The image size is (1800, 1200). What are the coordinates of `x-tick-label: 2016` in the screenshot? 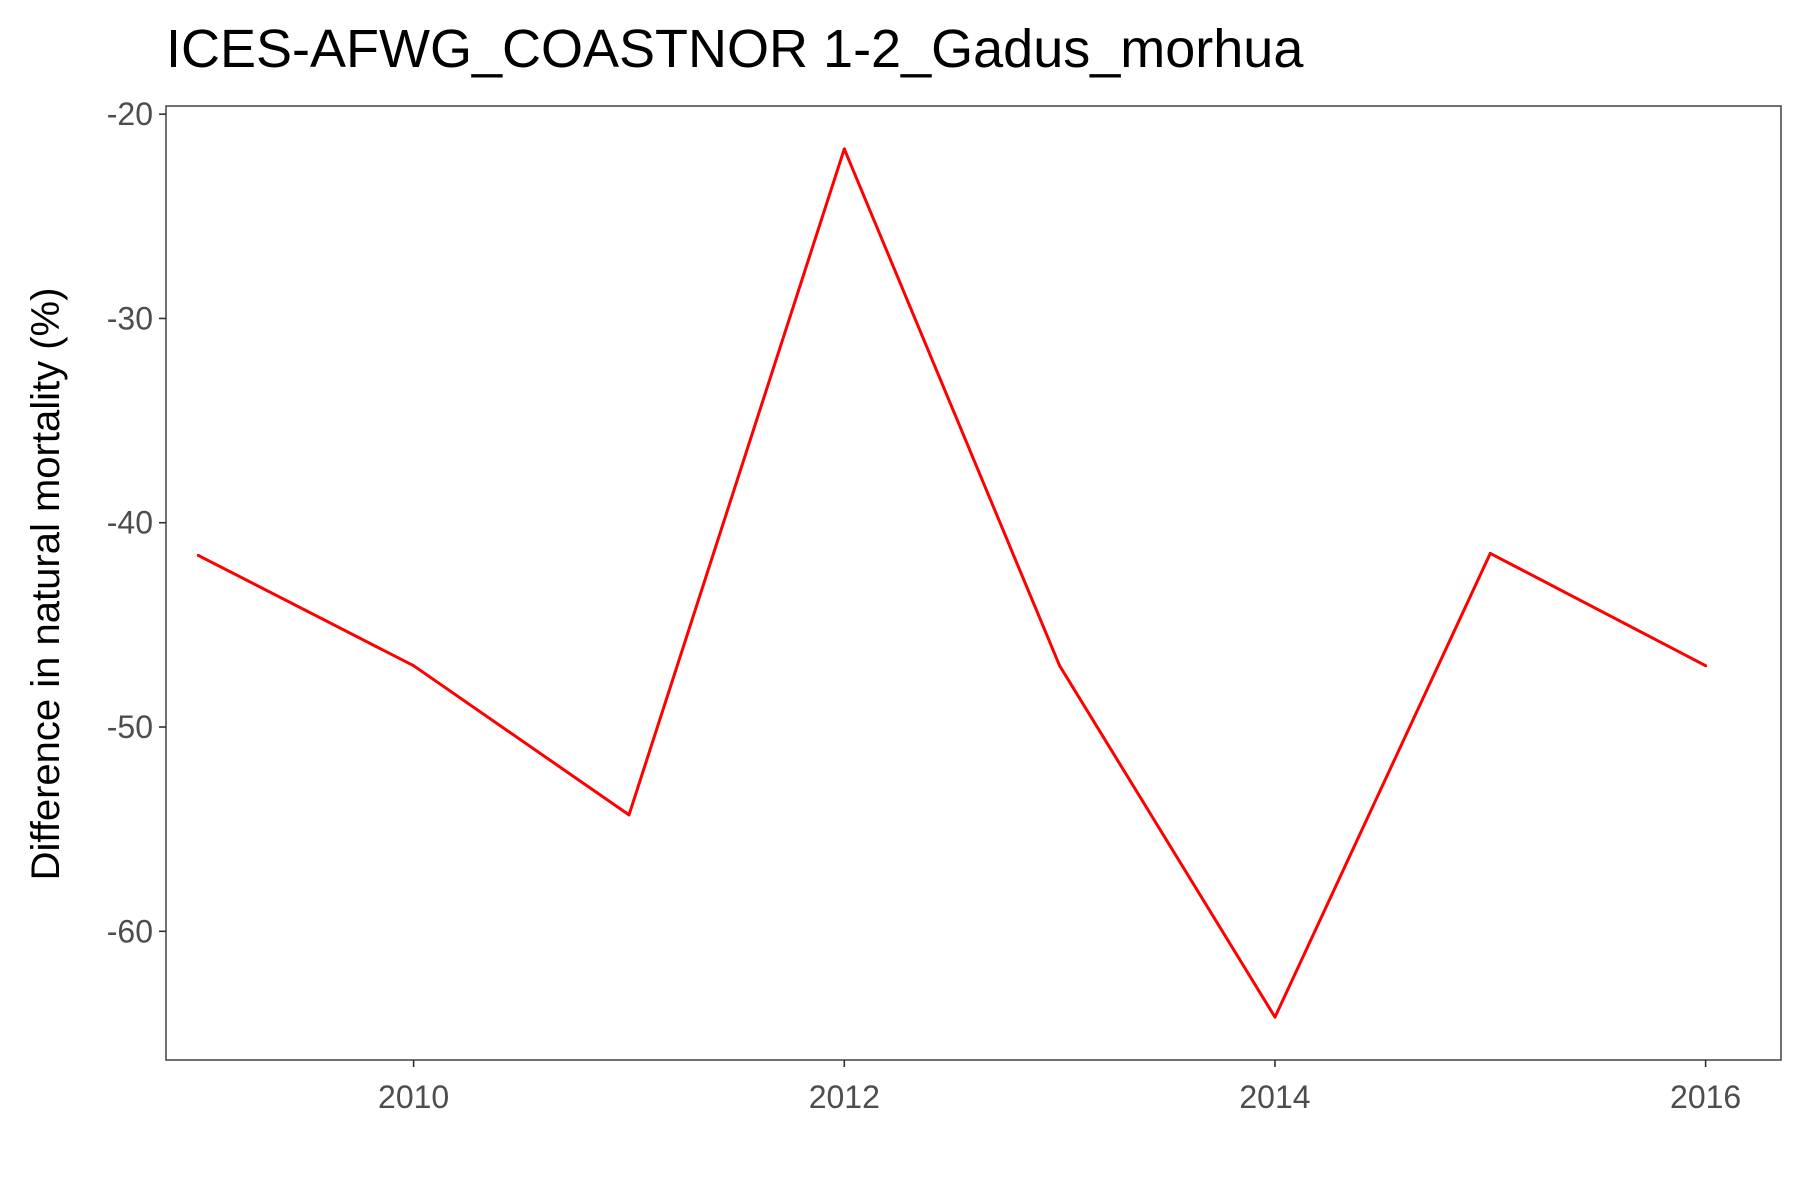 It's located at (1705, 1097).